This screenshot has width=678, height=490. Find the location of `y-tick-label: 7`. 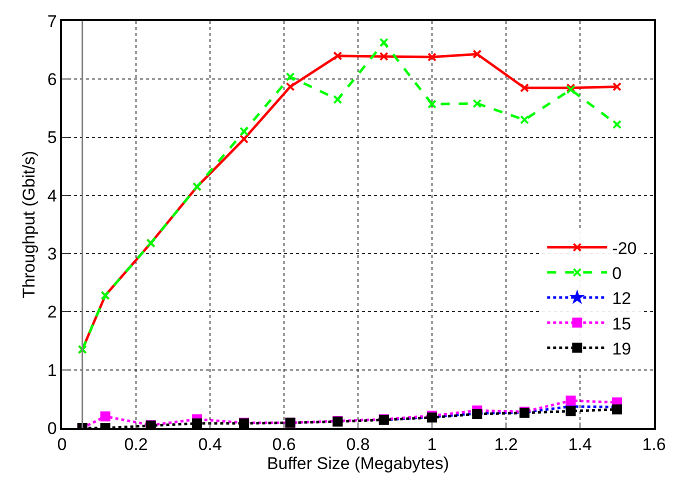

y-tick-label: 7 is located at coordinates (52, 21).